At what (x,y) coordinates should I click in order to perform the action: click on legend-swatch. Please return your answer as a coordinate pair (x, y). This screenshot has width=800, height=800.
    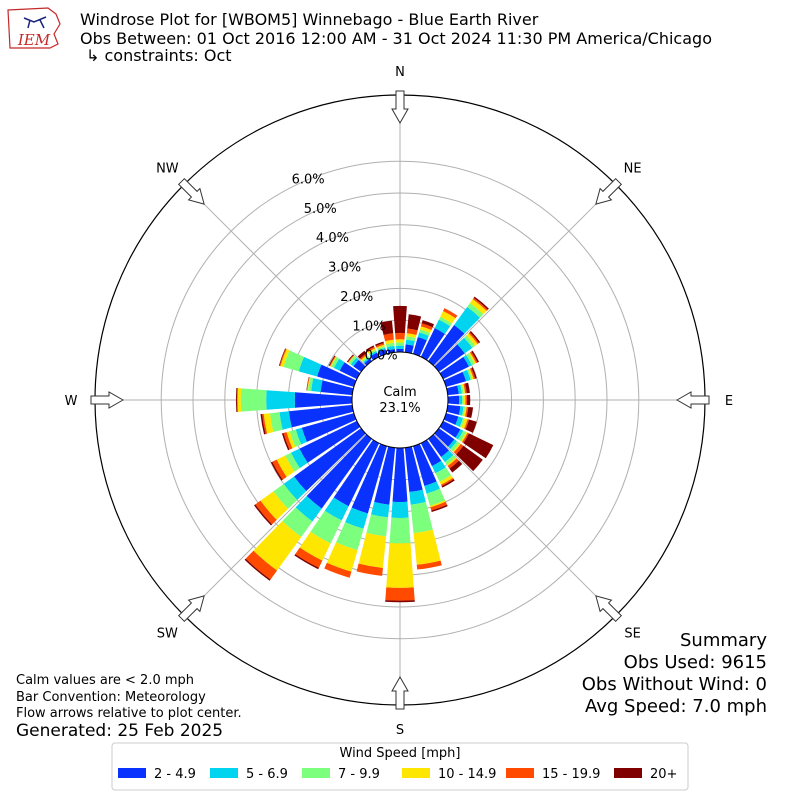
    Looking at the image, I should click on (416, 773).